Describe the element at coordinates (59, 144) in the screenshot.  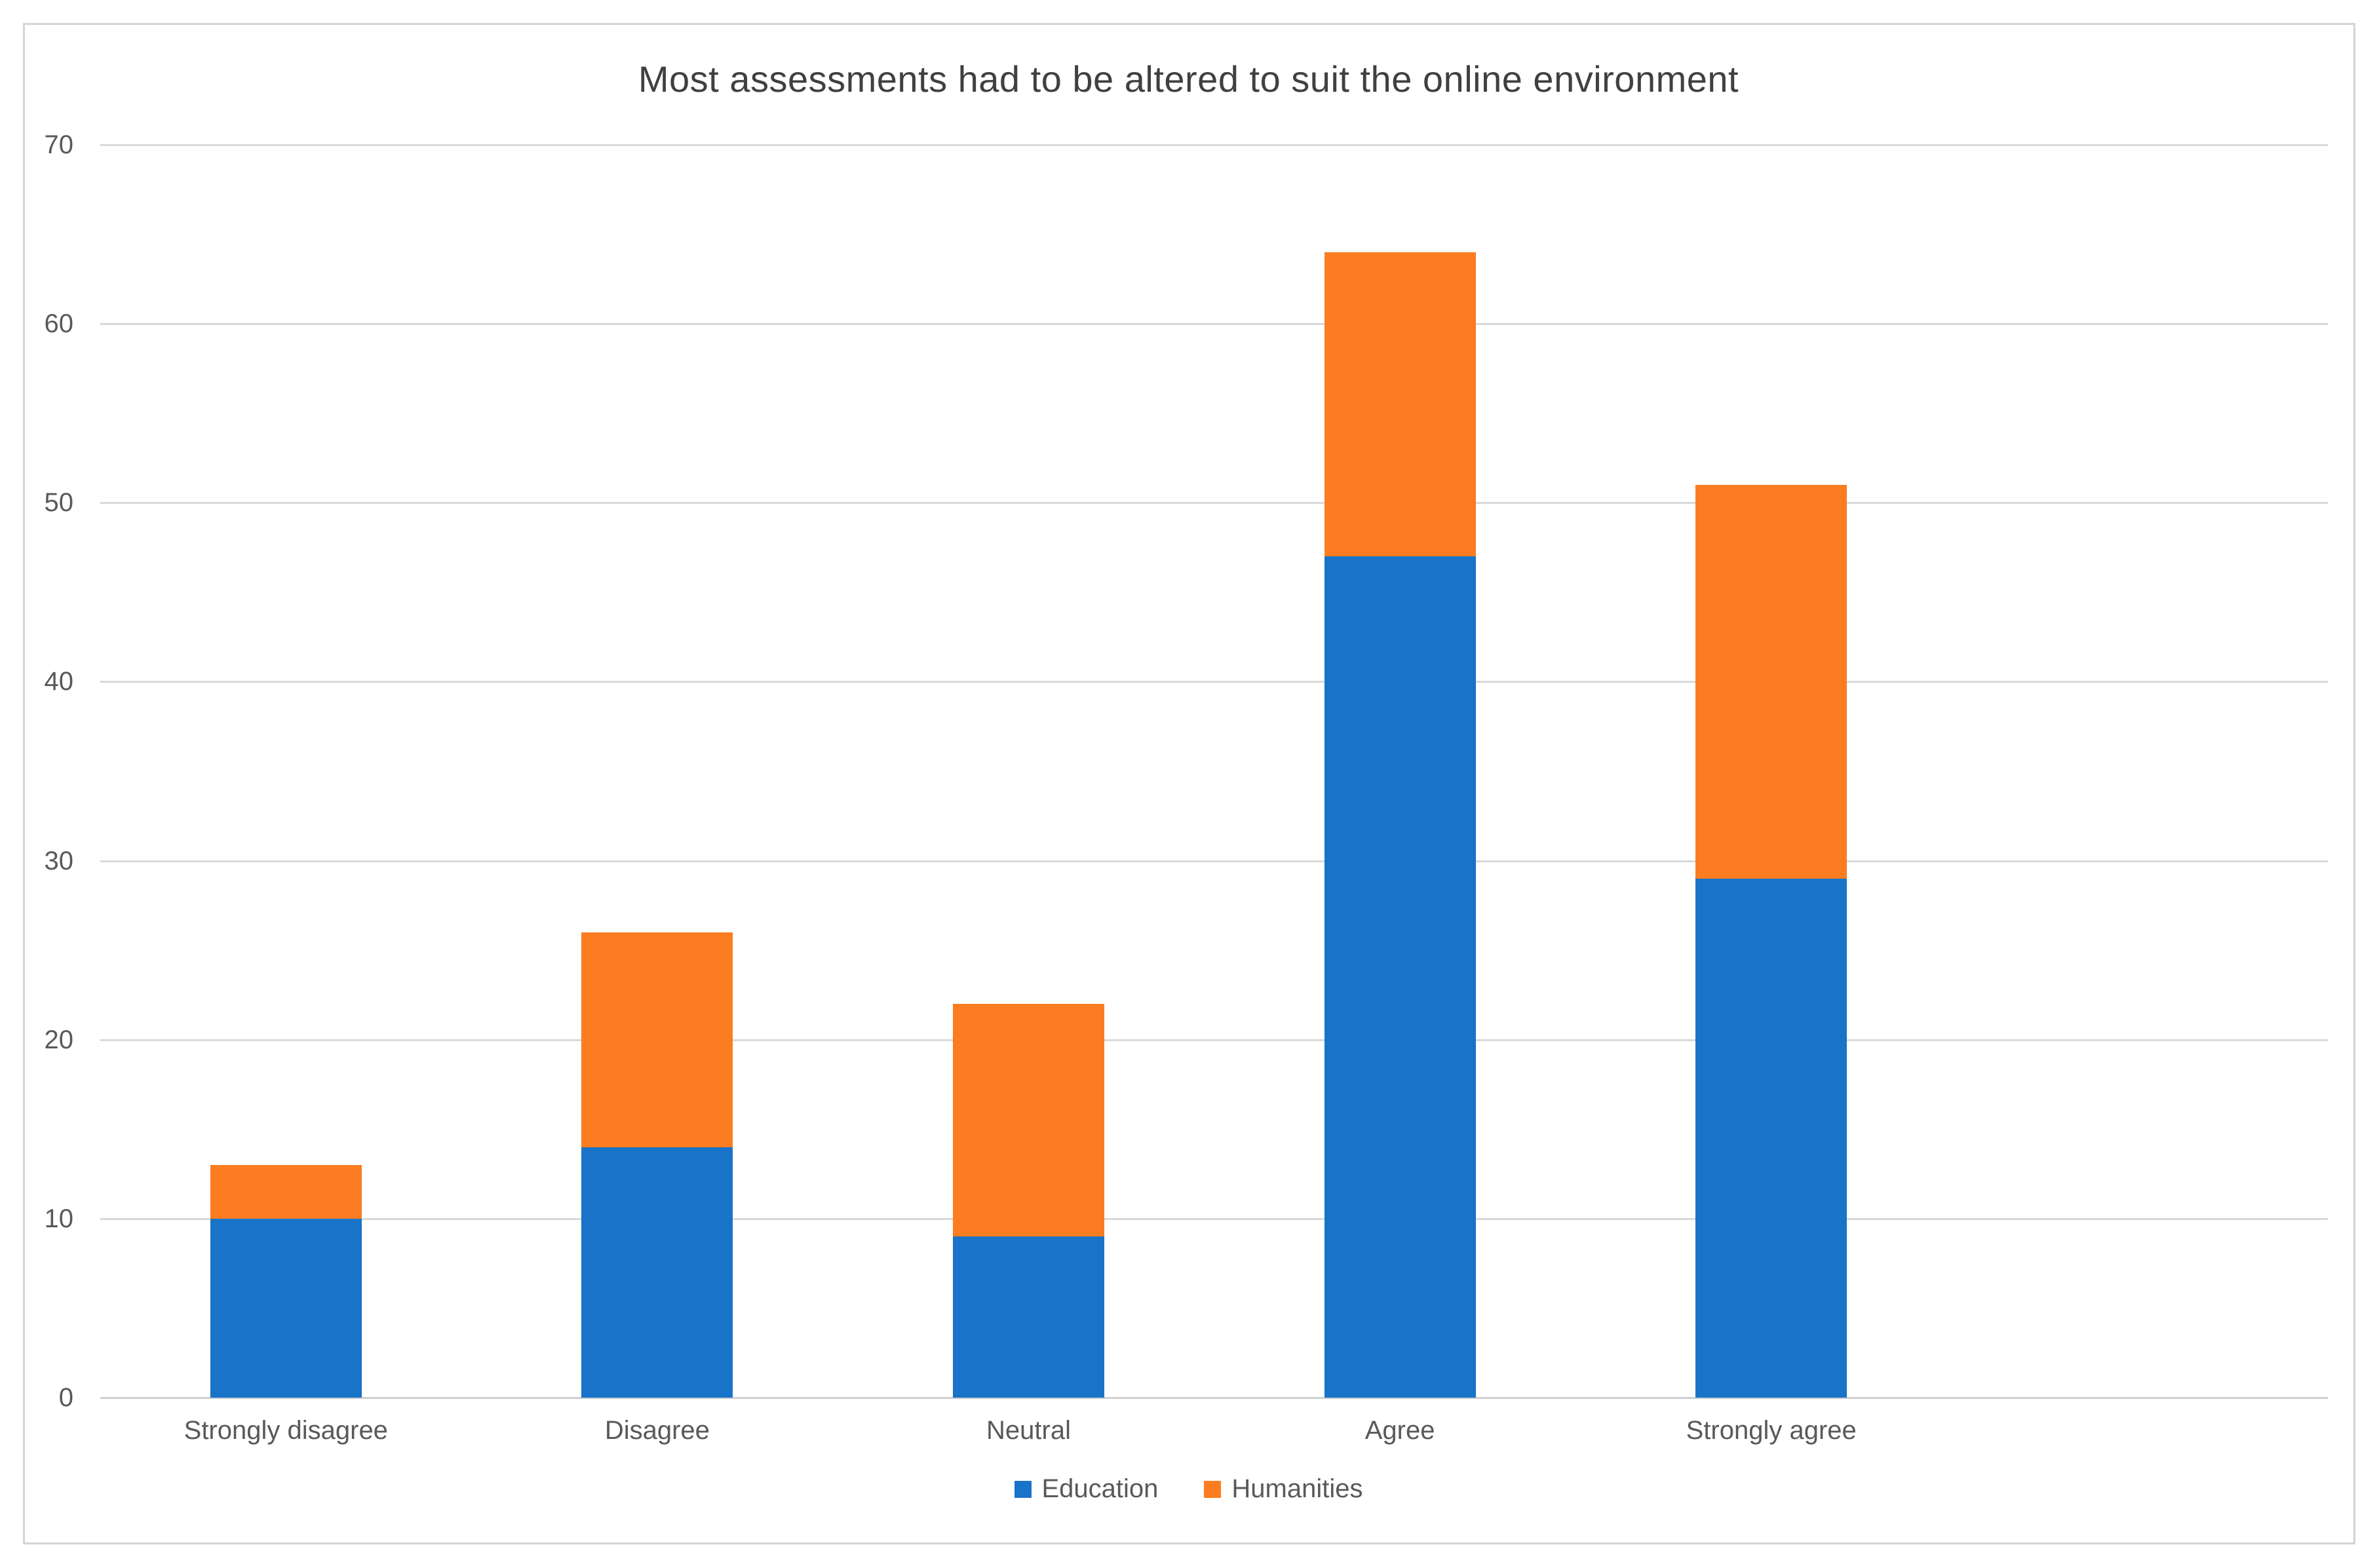
I see `y-tick-label-70: 70` at that location.